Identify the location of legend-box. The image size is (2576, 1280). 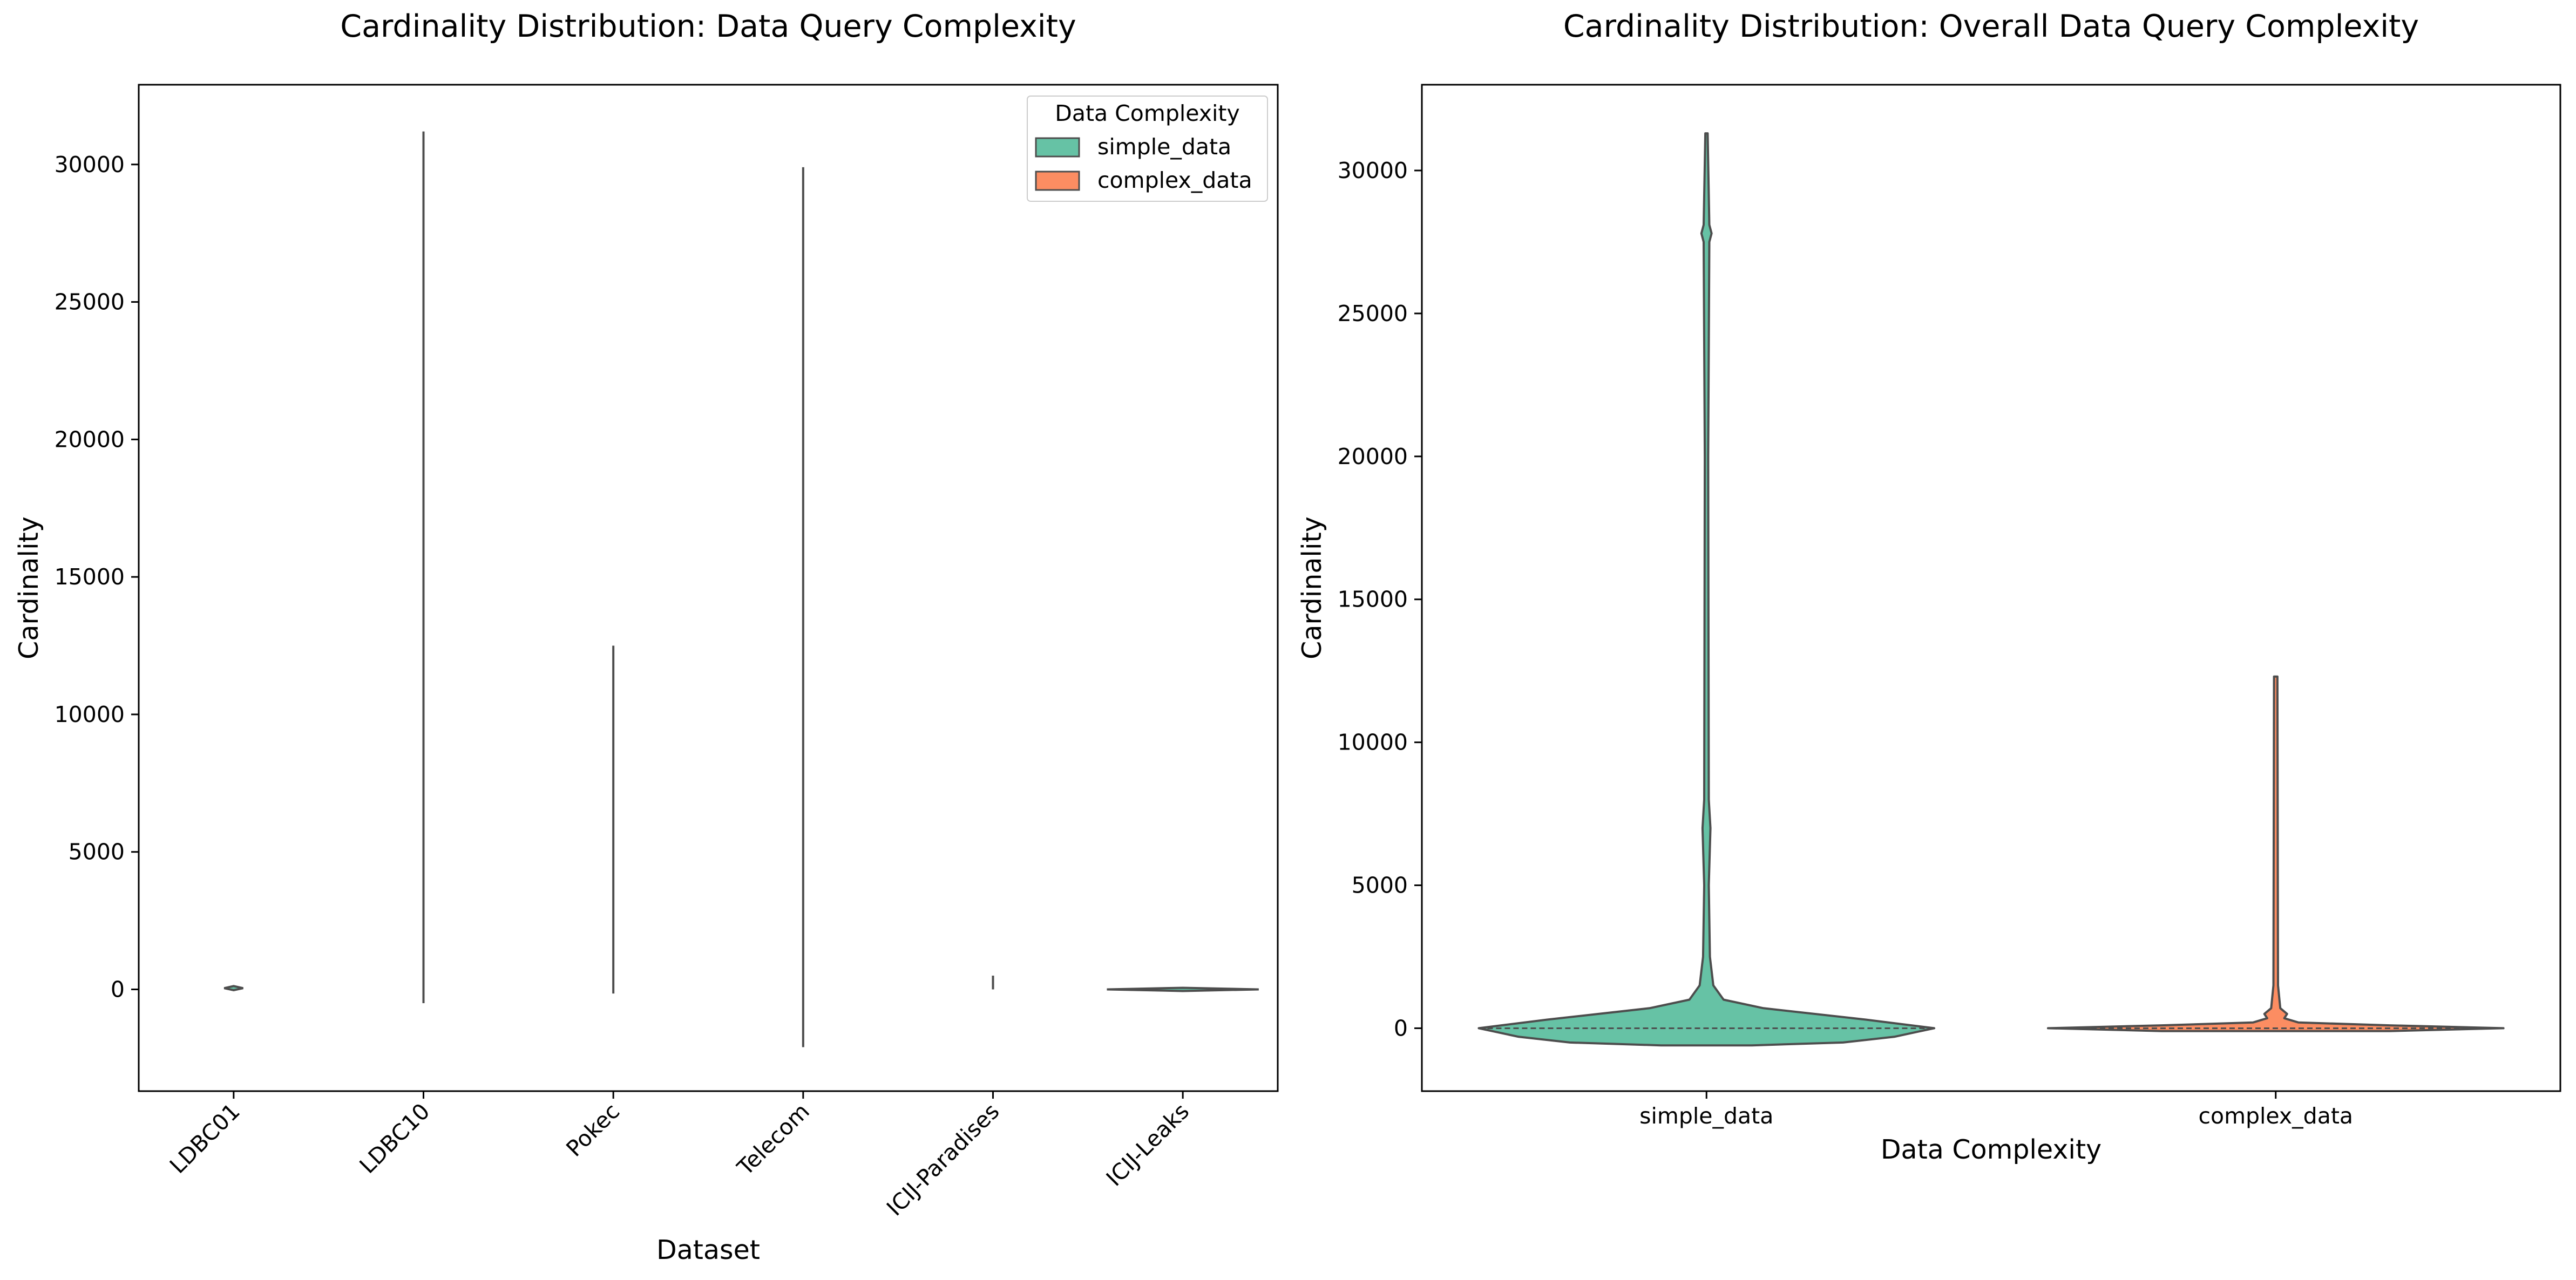
(1148, 149).